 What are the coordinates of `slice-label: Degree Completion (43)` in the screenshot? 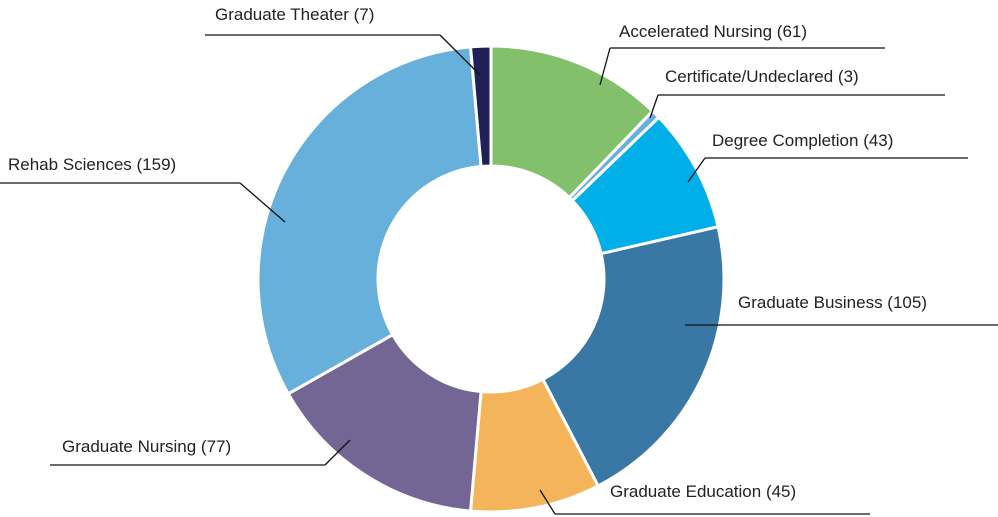 It's located at (802, 140).